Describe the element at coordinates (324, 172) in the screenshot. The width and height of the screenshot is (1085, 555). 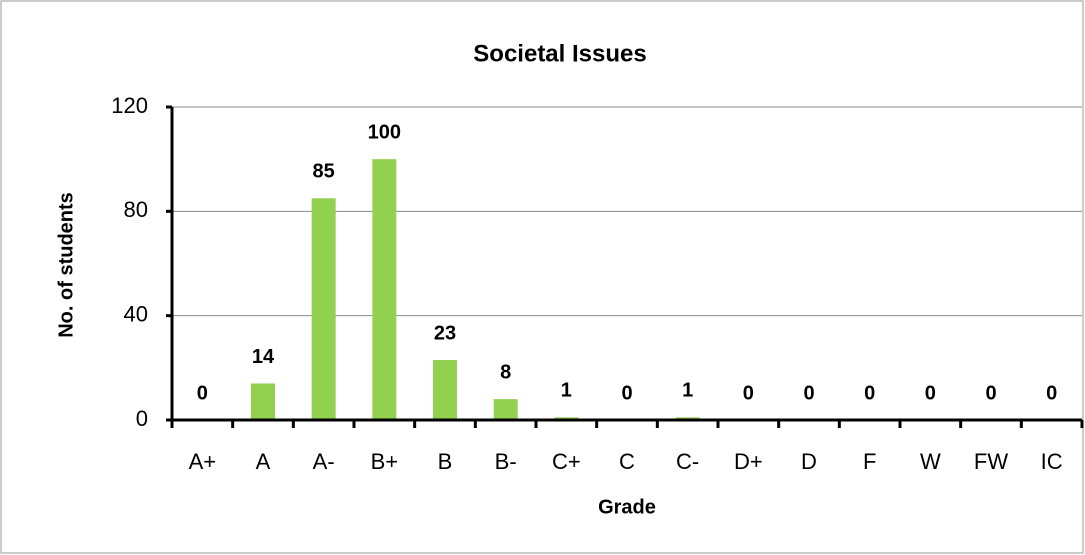
I see `value-label: 85` at that location.